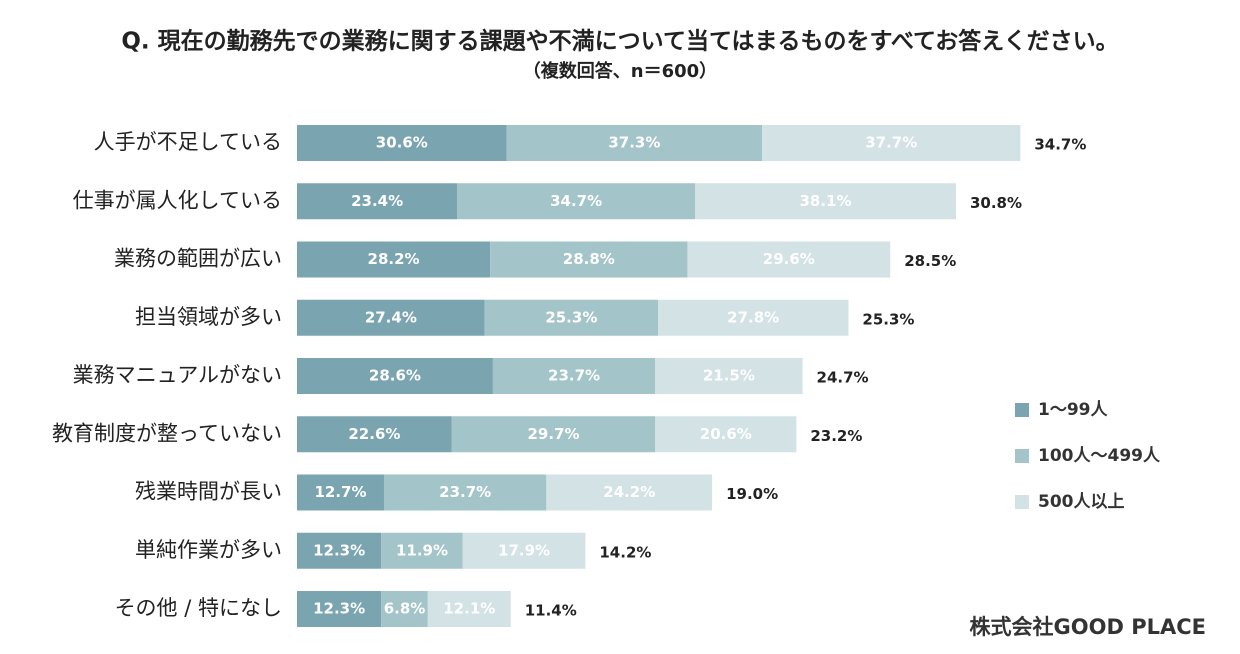 The height and width of the screenshot is (654, 1240). I want to click on data-label: 20.6%, so click(726, 434).